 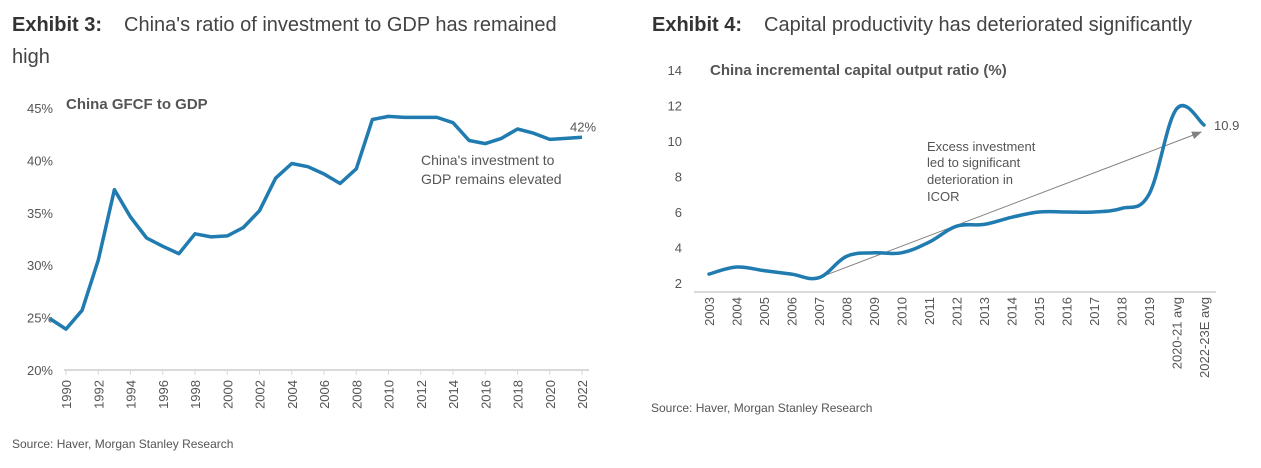 What do you see at coordinates (40, 370) in the screenshot?
I see `y-tick-label: 20%` at bounding box center [40, 370].